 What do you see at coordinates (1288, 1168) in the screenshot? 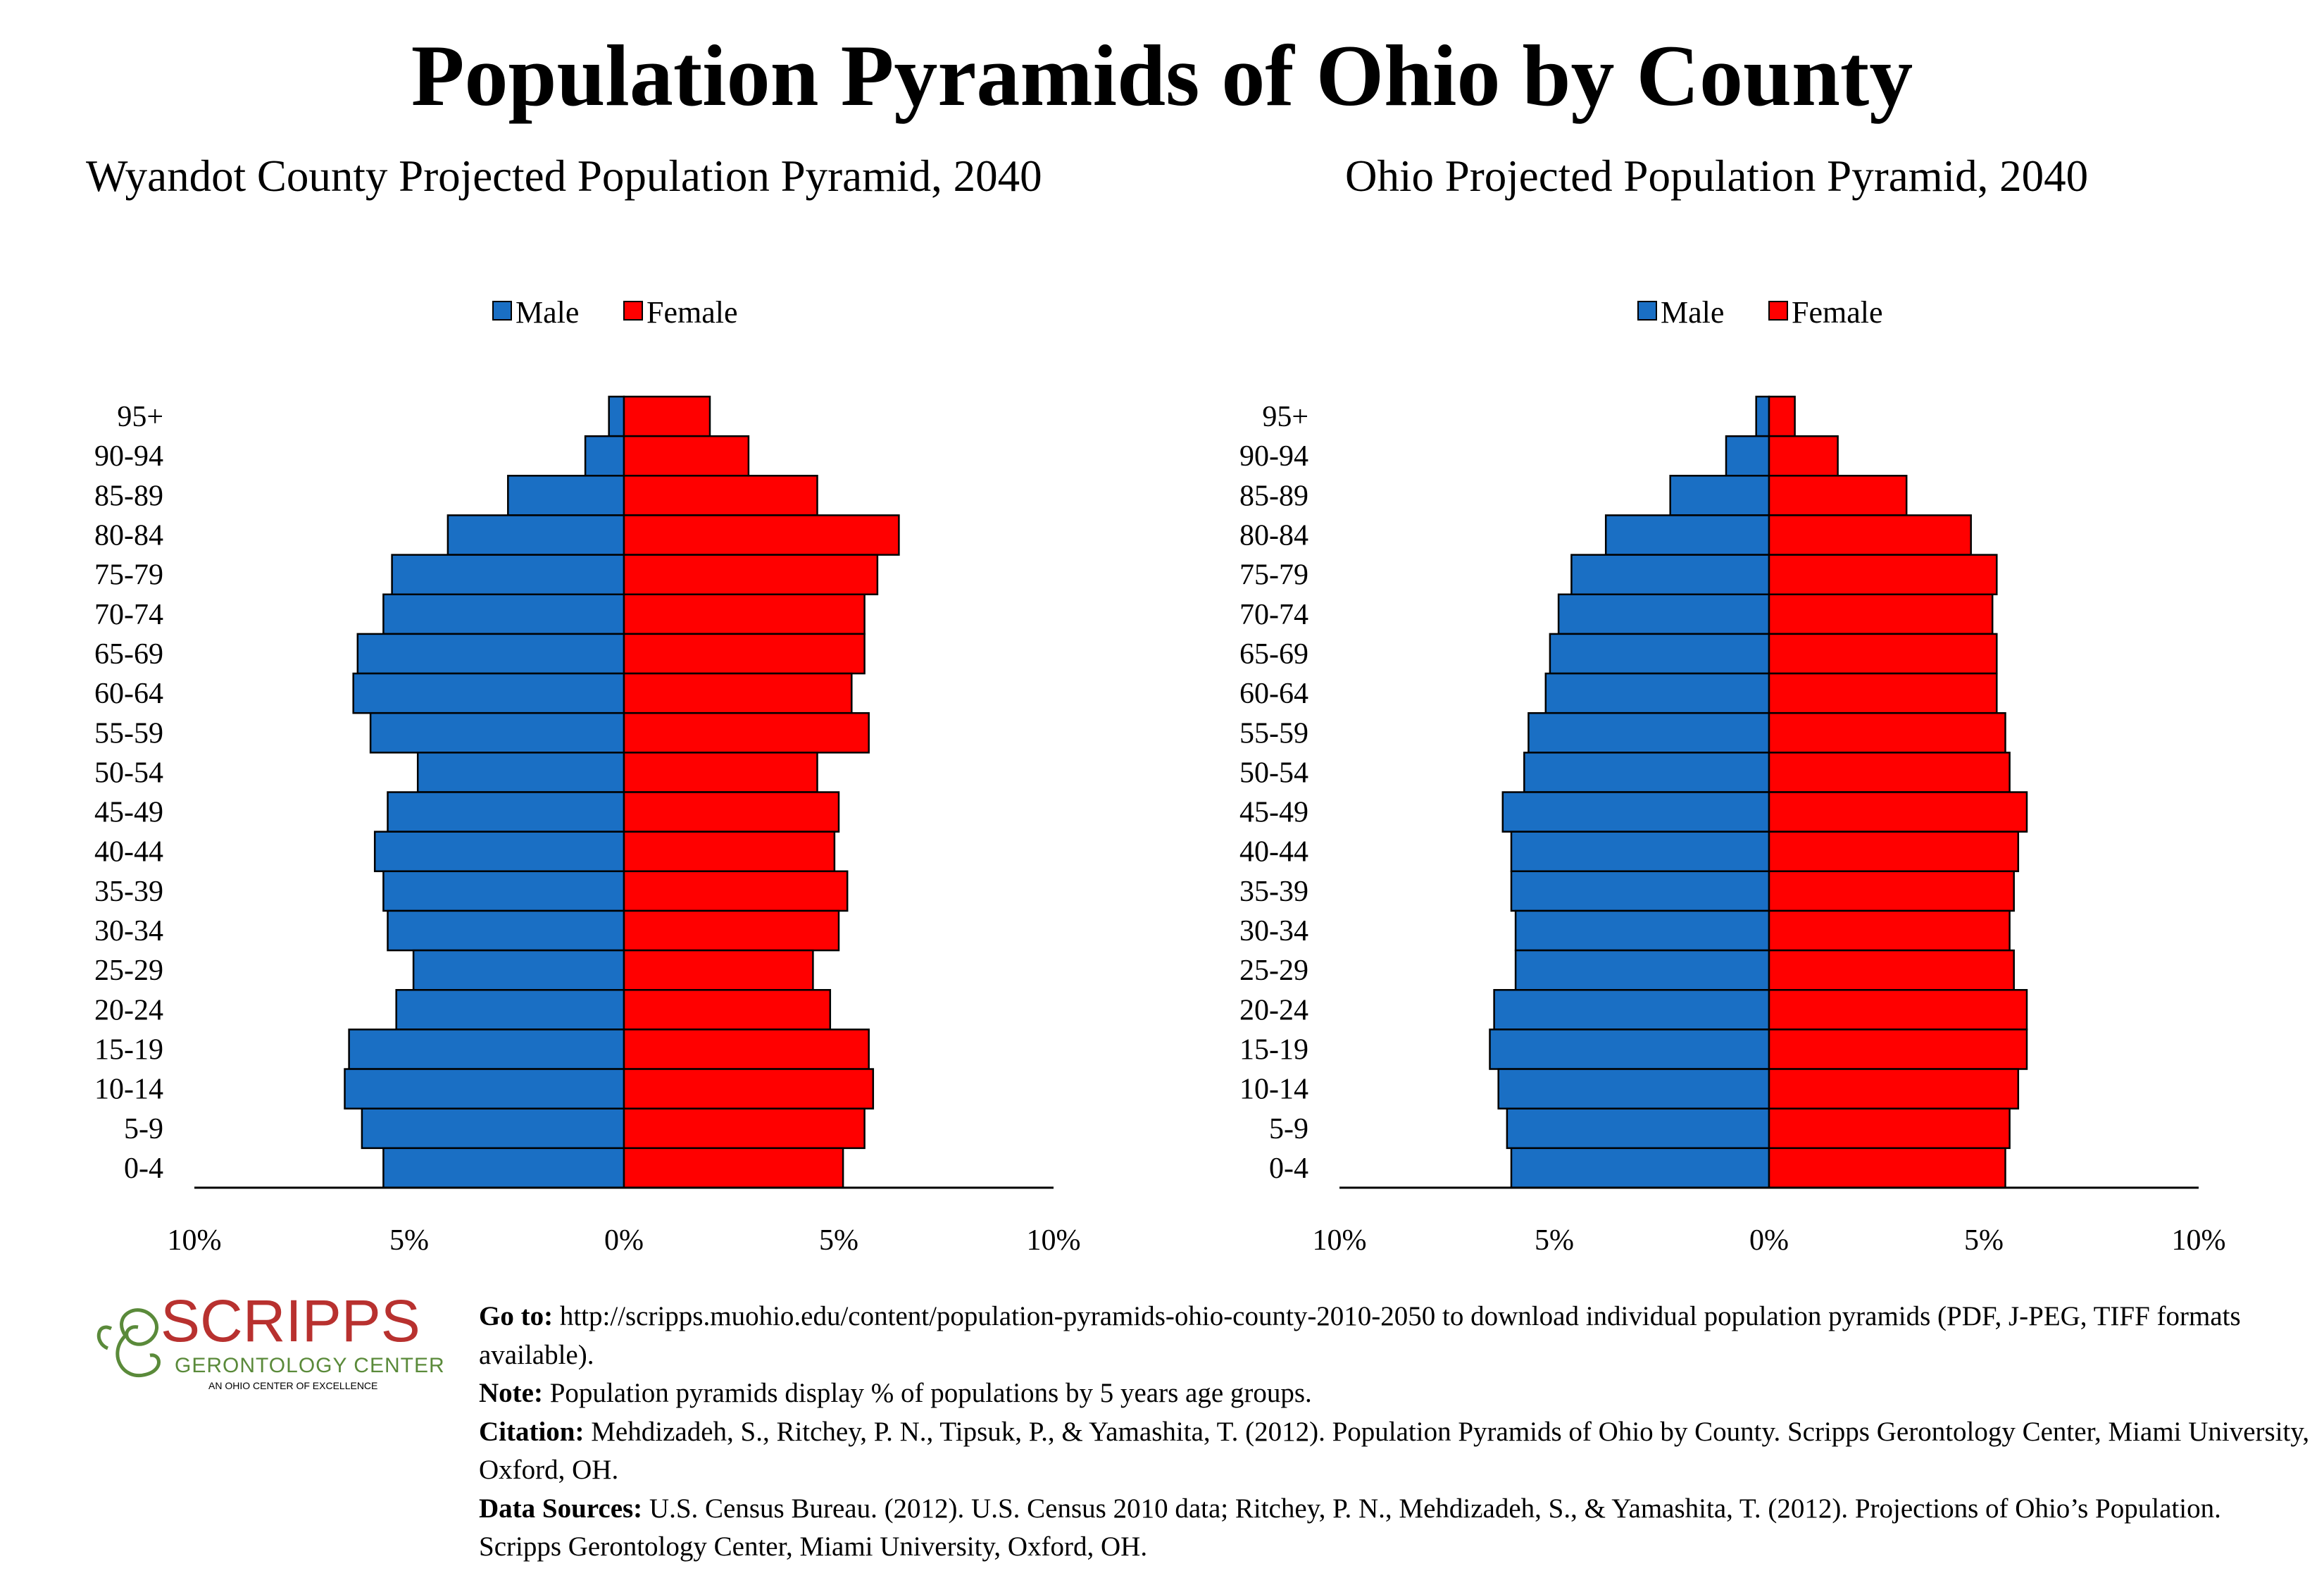
I see `age-label-0-4: 0-4` at bounding box center [1288, 1168].